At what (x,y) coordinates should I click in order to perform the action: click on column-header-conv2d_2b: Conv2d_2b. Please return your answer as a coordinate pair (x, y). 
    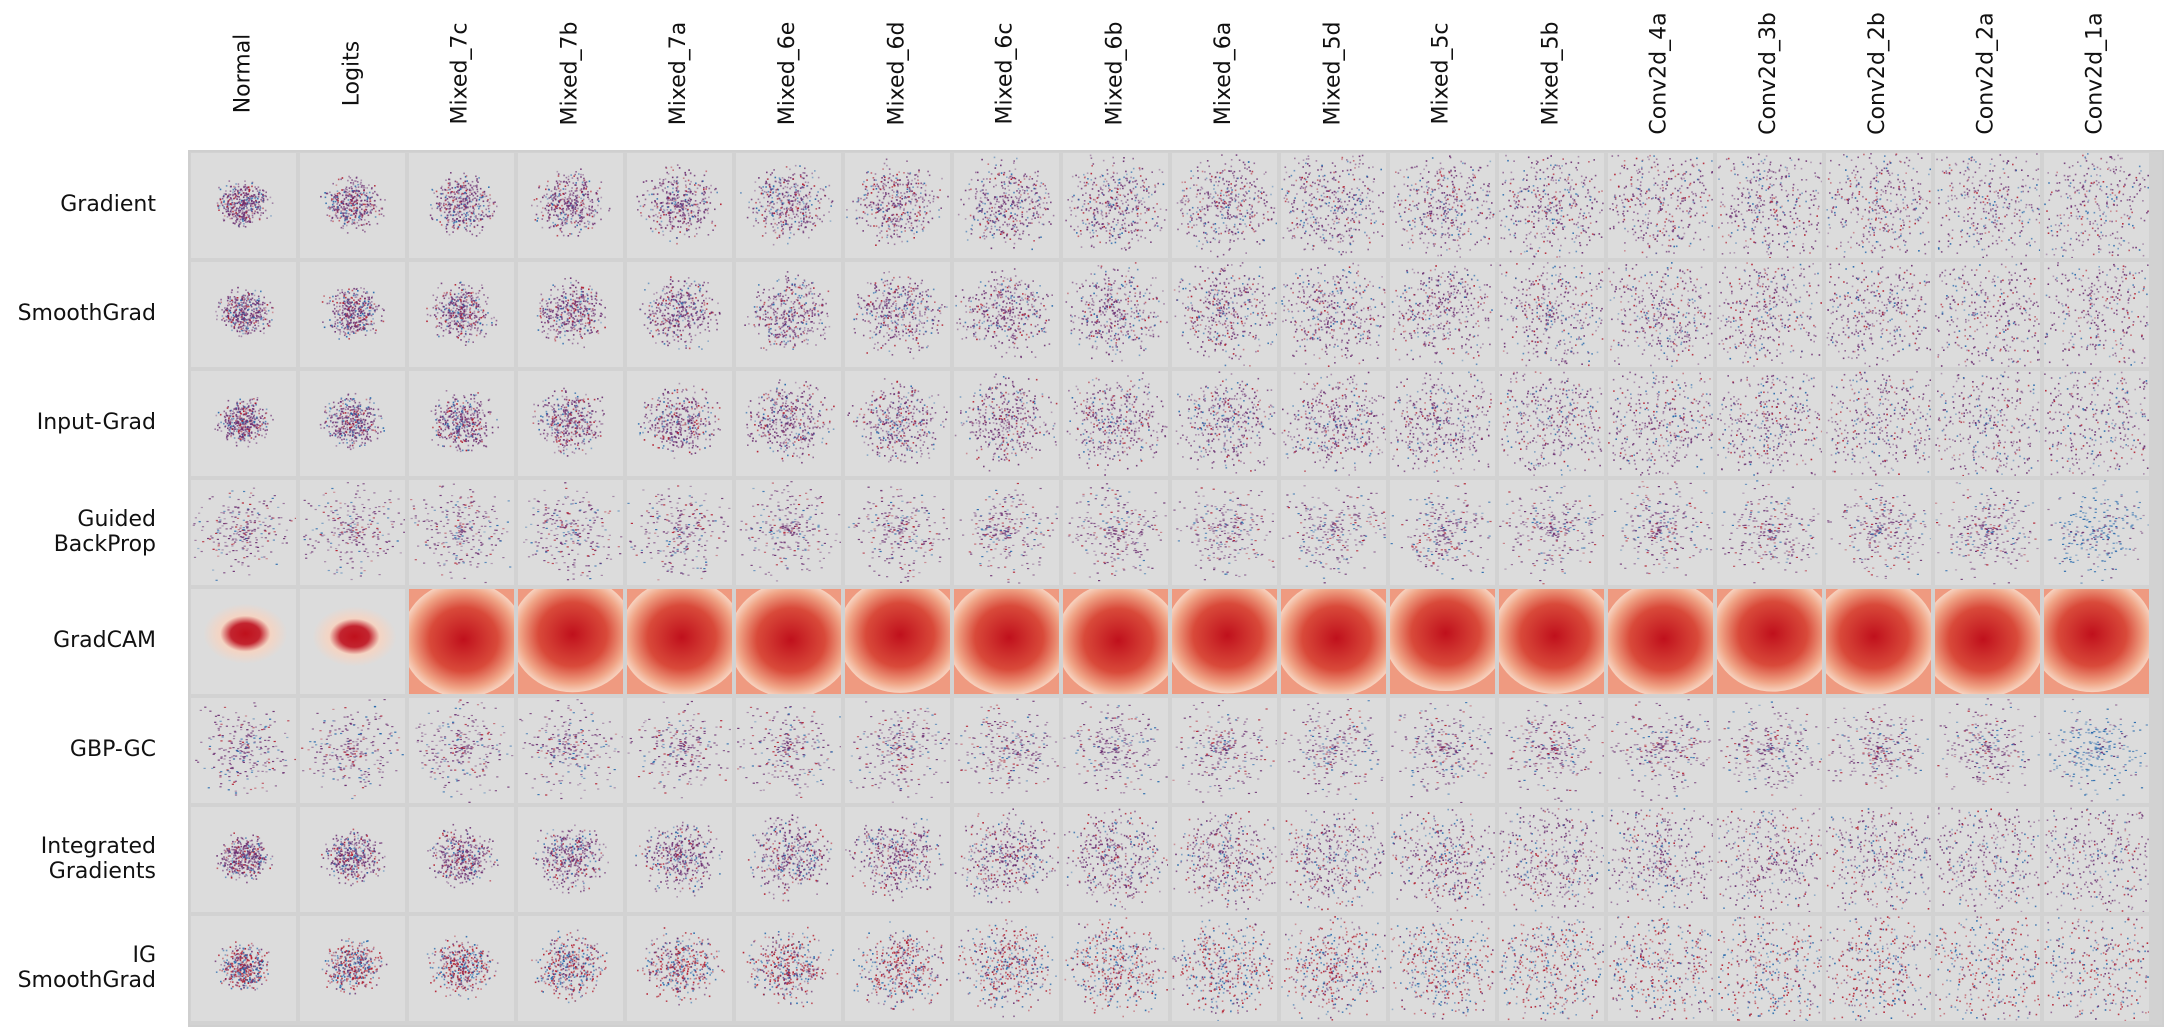
    Looking at the image, I should click on (1878, 73).